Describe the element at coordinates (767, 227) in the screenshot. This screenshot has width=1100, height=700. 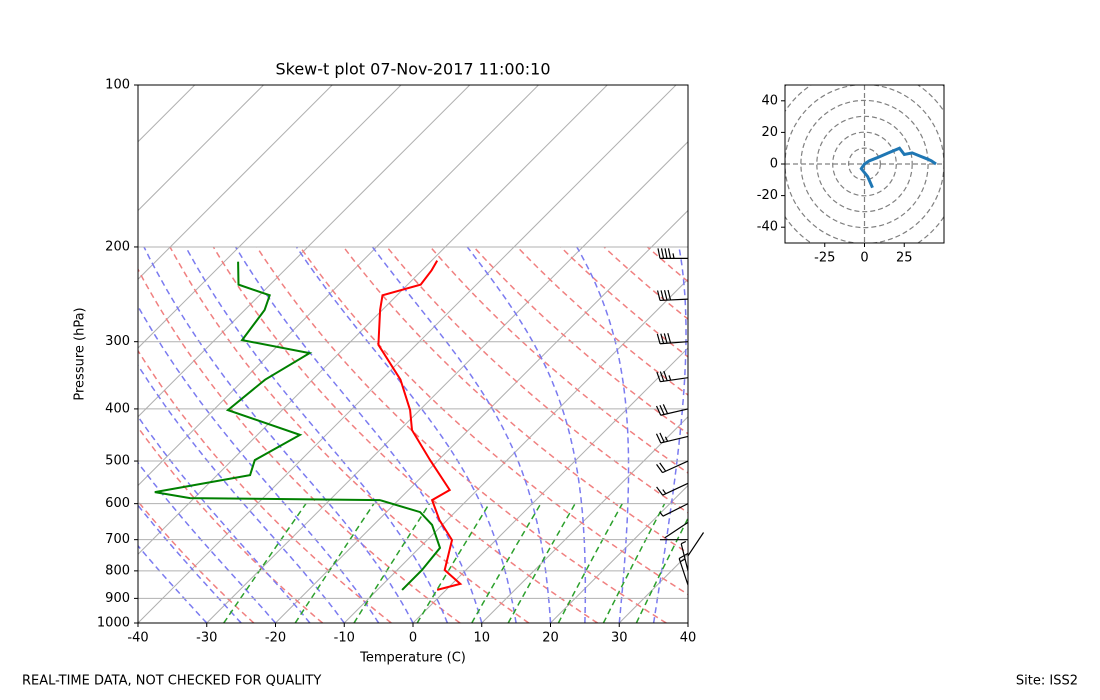
I see `y-tick-label: -40` at that location.